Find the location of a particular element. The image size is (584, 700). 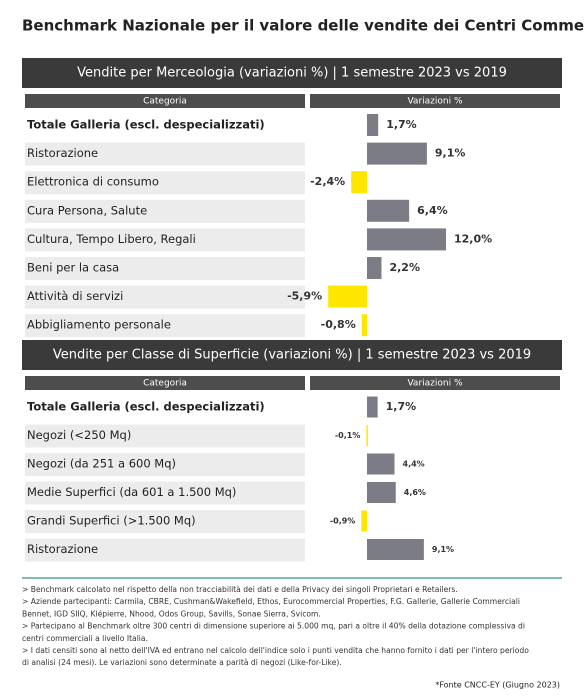

note-line: centri commerciali a livello Italia. is located at coordinates (85, 638).